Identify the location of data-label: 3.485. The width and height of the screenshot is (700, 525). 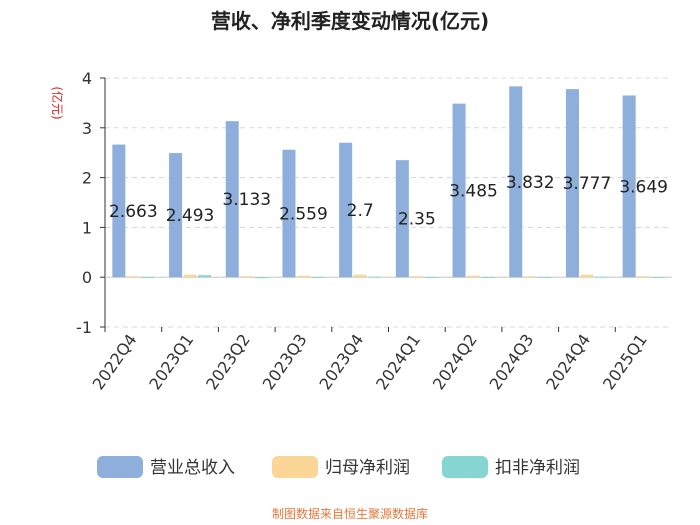
(473, 191).